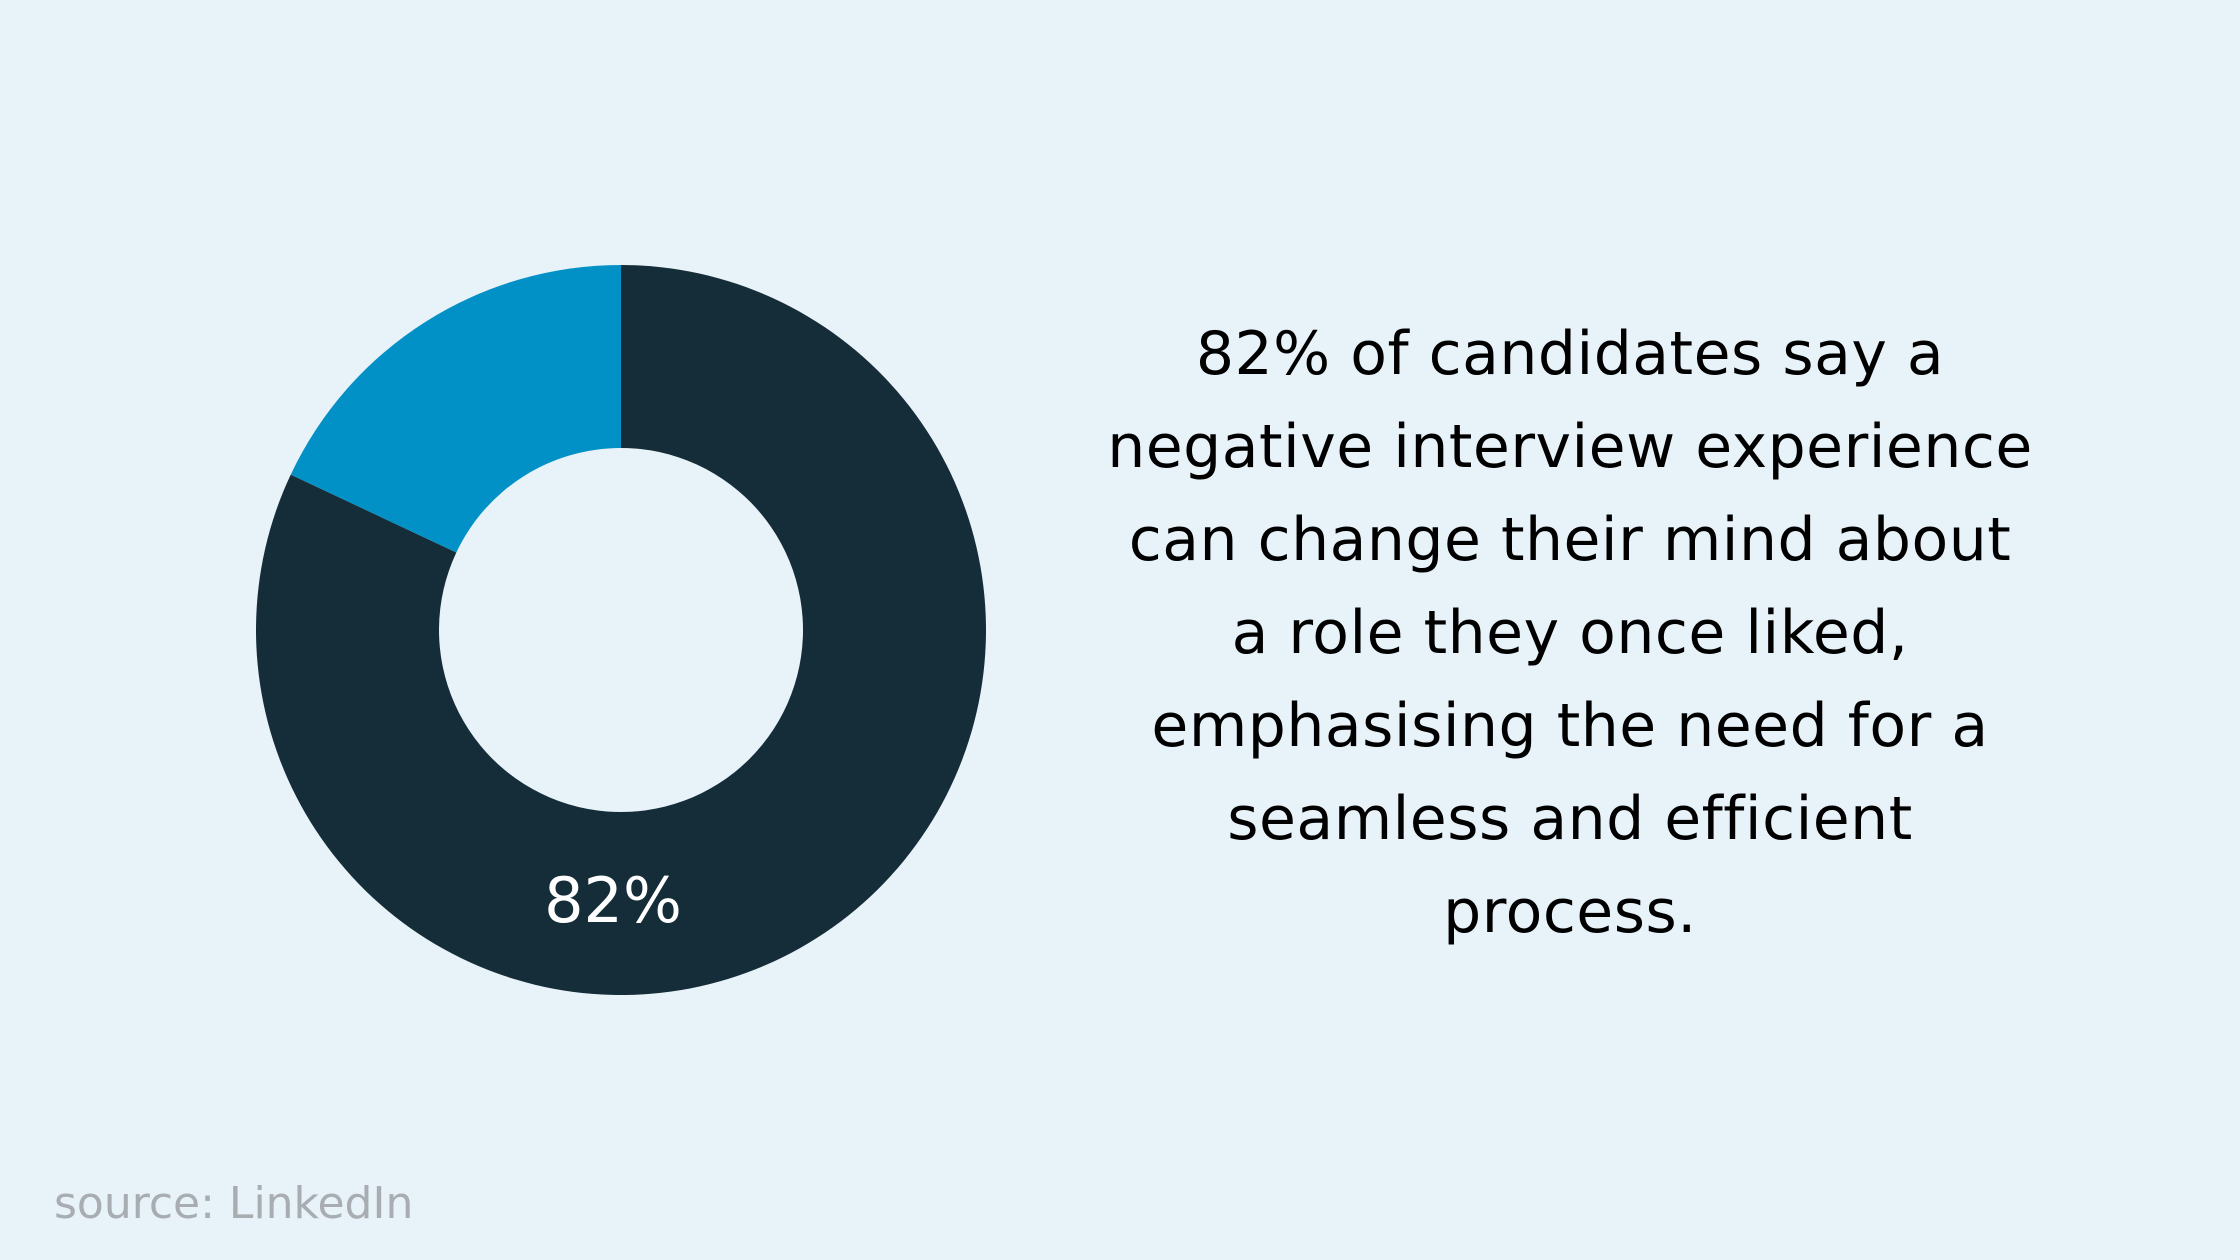 The height and width of the screenshot is (1260, 2240). What do you see at coordinates (1570, 912) in the screenshot?
I see `statement-line: process.` at bounding box center [1570, 912].